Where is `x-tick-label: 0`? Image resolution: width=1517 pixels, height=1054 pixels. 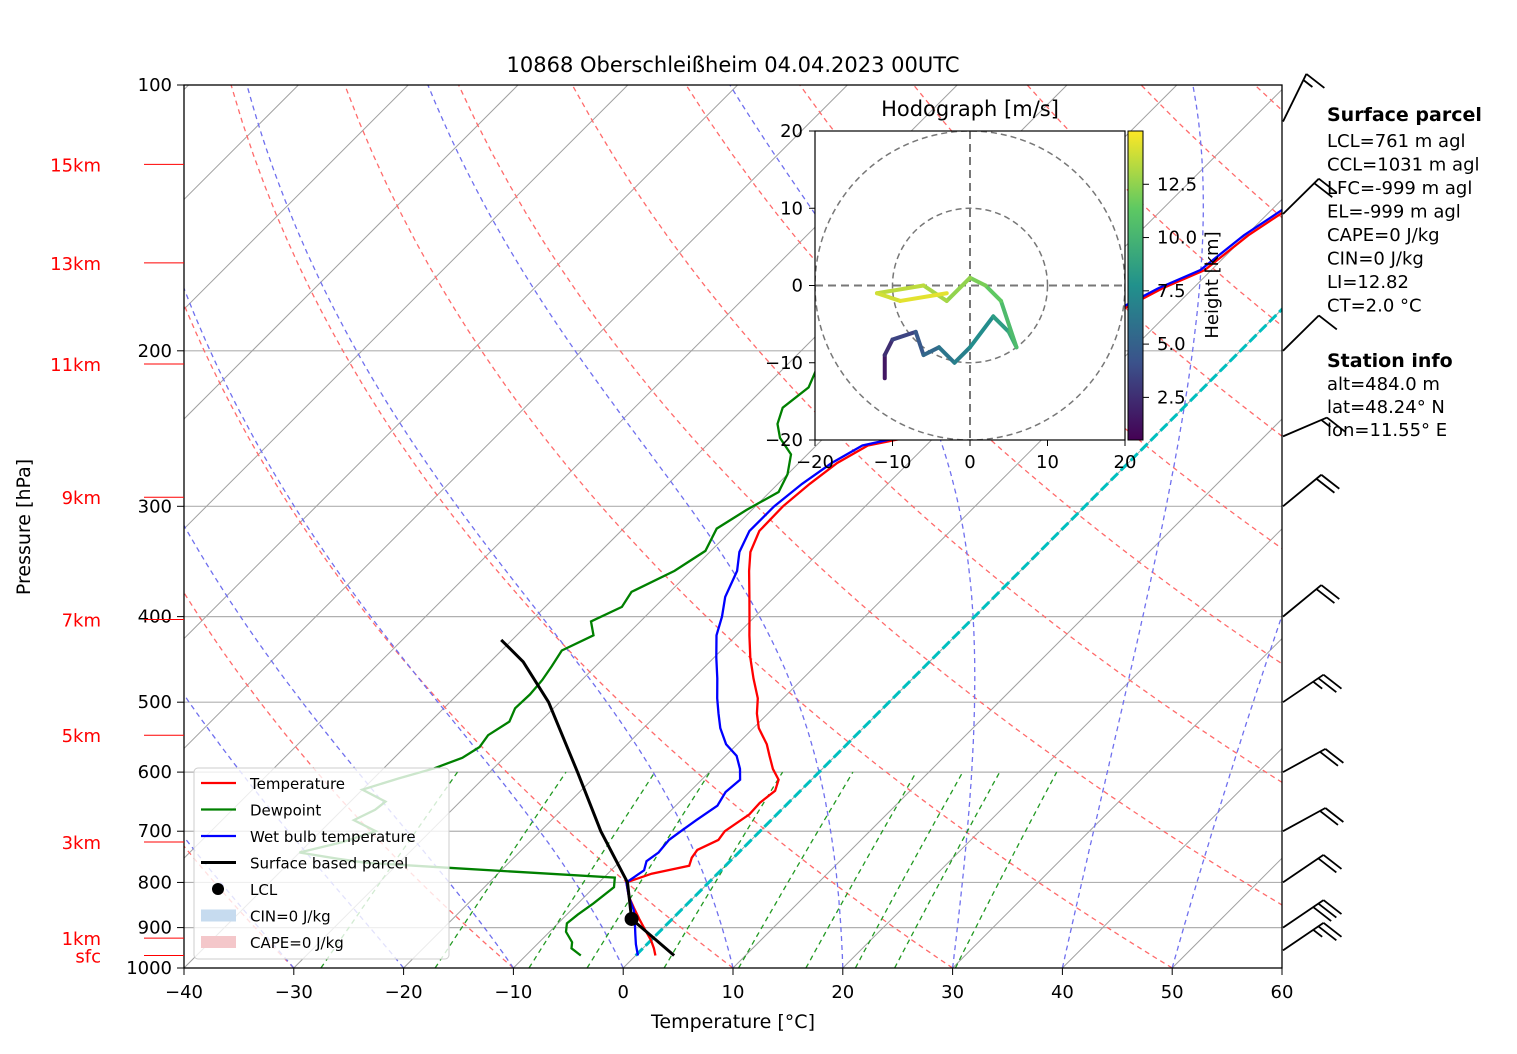 x-tick-label: 0 is located at coordinates (622, 992).